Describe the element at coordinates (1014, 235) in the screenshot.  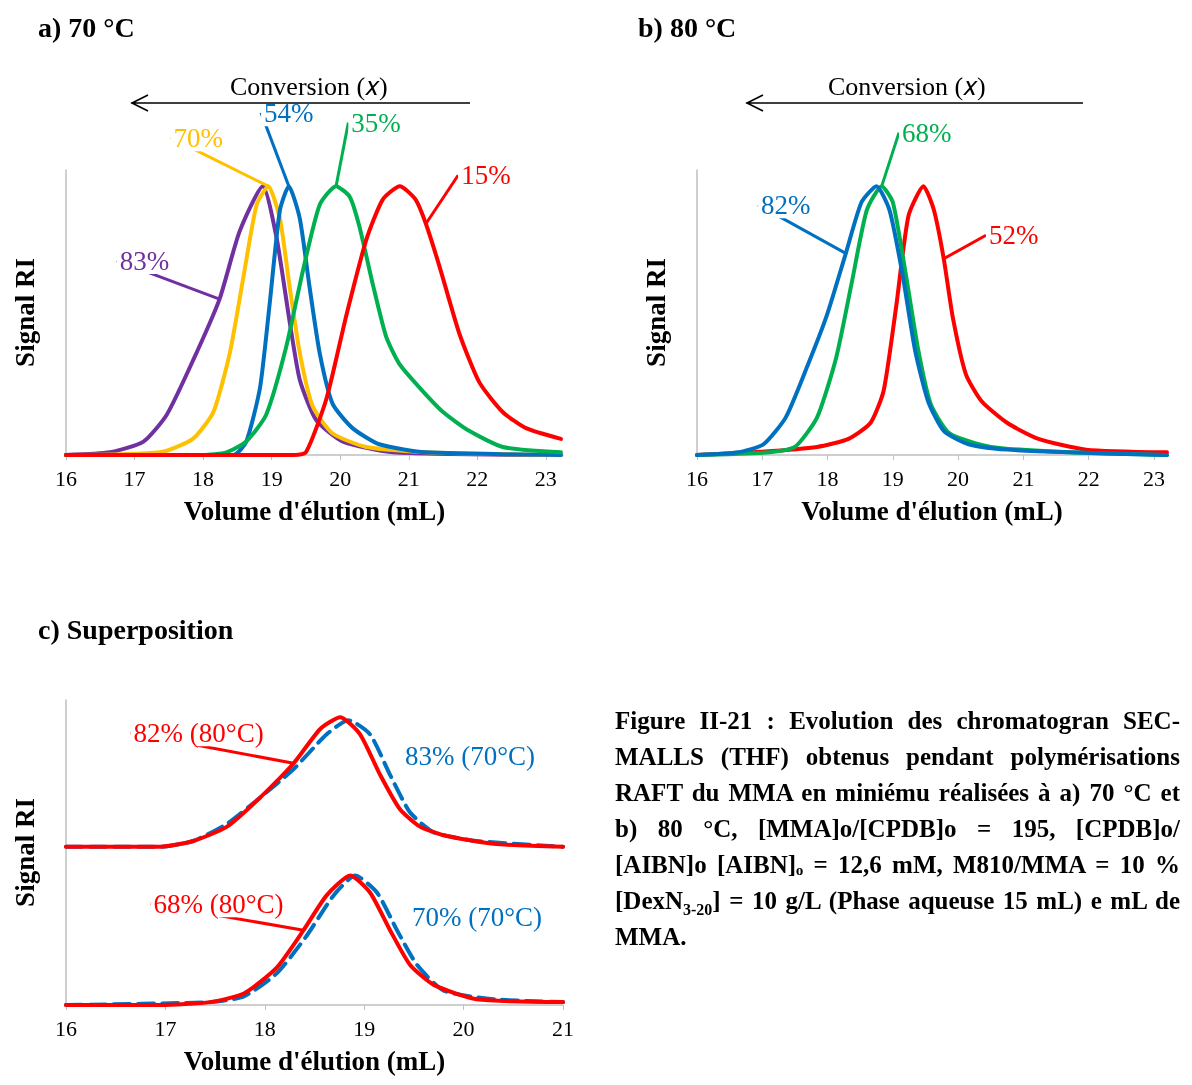
I see `legend-label: 52%` at that location.